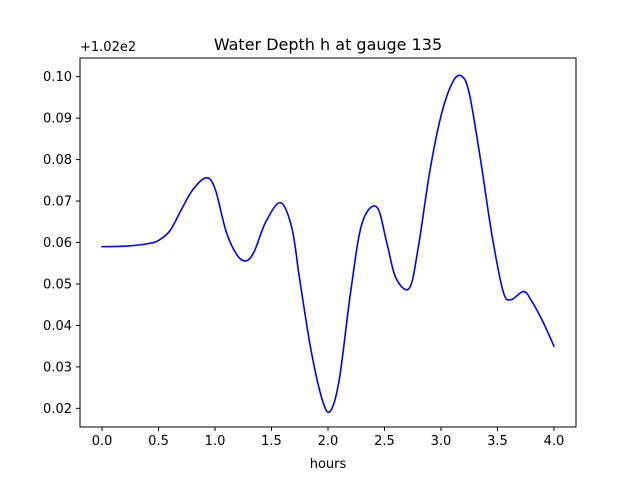  What do you see at coordinates (328, 44) in the screenshot?
I see `chart-title: Water Depth h at gauge 135` at bounding box center [328, 44].